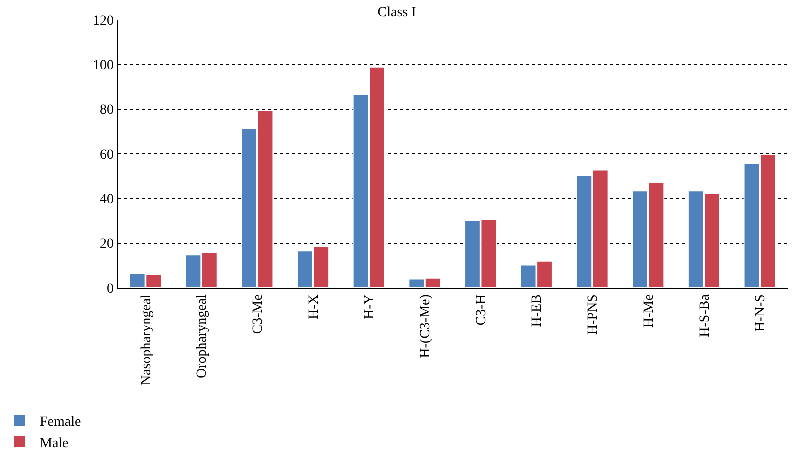 This screenshot has height=458, width=794. Describe the element at coordinates (61, 422) in the screenshot. I see `legend-label: Female` at that location.